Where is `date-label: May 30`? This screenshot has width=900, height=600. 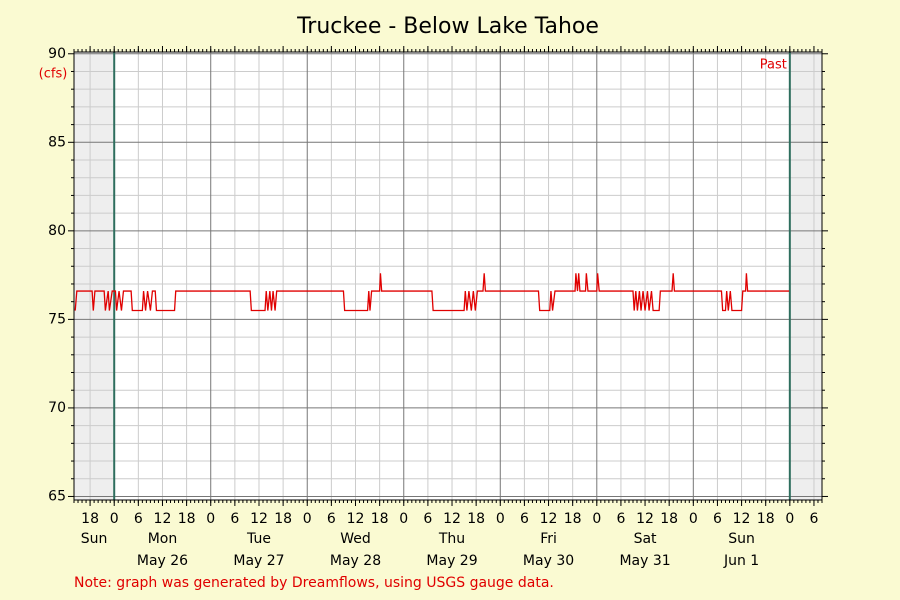 date-label: May 30 is located at coordinates (548, 561).